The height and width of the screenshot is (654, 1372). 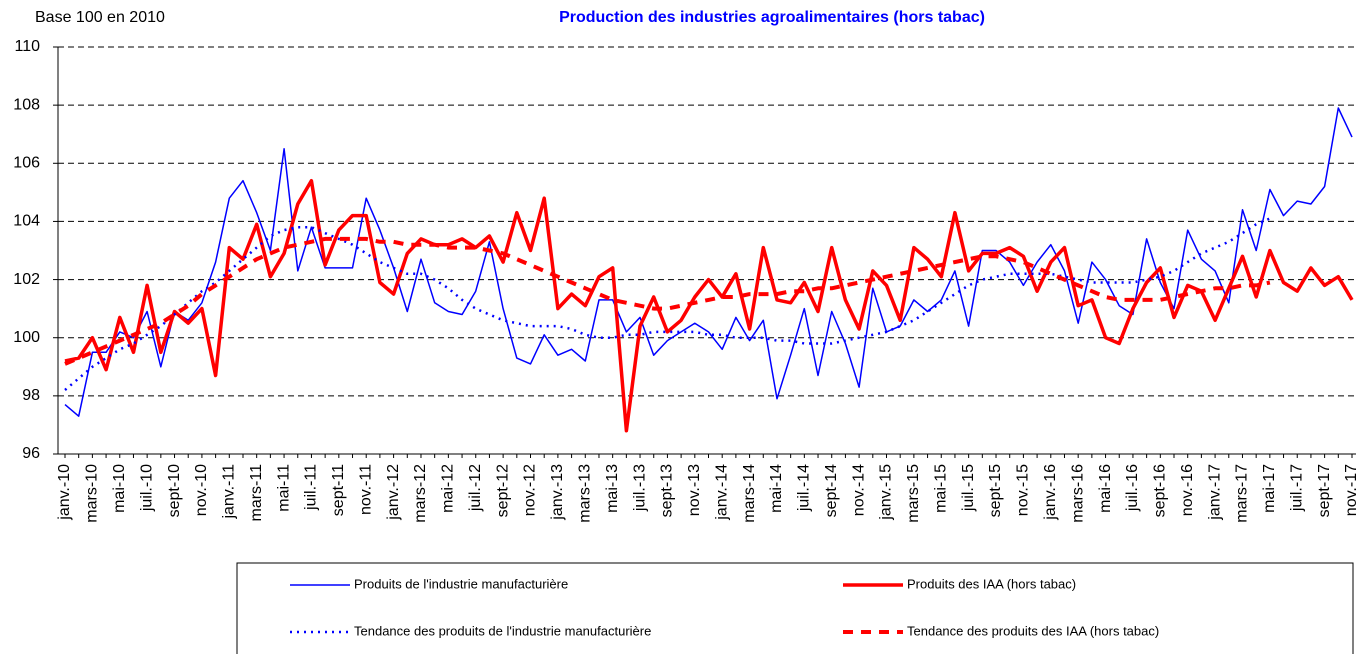 I want to click on x-tick-label: janv.-15, so click(x=886, y=492).